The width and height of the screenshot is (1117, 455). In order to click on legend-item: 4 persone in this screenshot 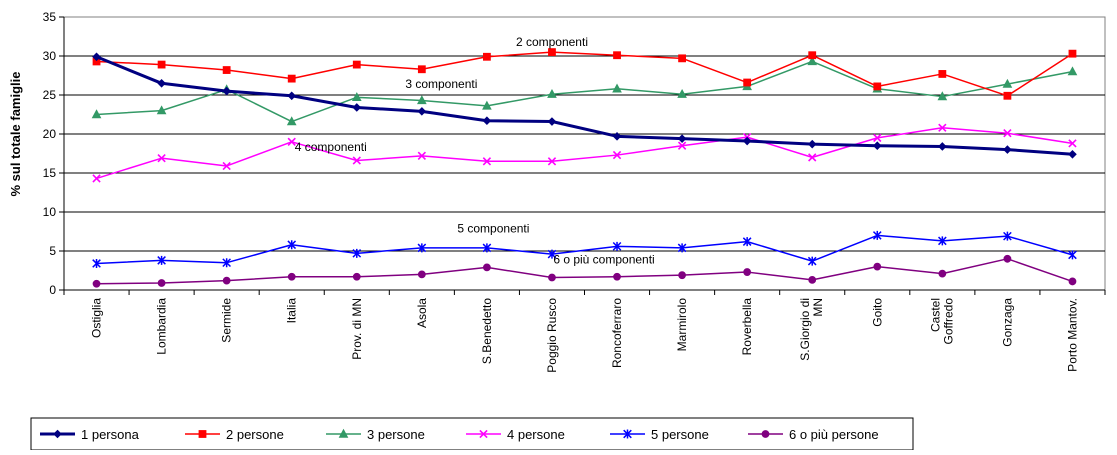, I will do `click(515, 434)`.